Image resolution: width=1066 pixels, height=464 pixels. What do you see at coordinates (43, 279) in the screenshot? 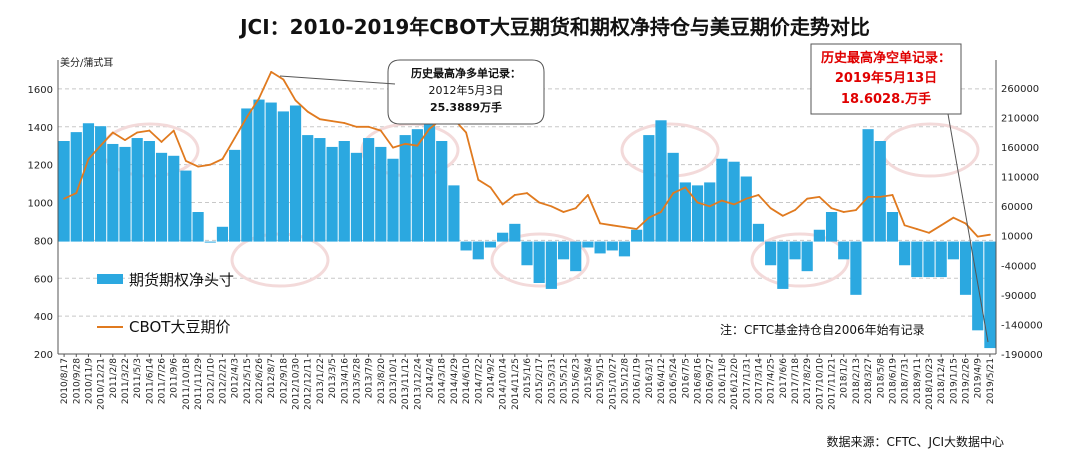
I see `y-left-tick-label: 600` at bounding box center [43, 279].